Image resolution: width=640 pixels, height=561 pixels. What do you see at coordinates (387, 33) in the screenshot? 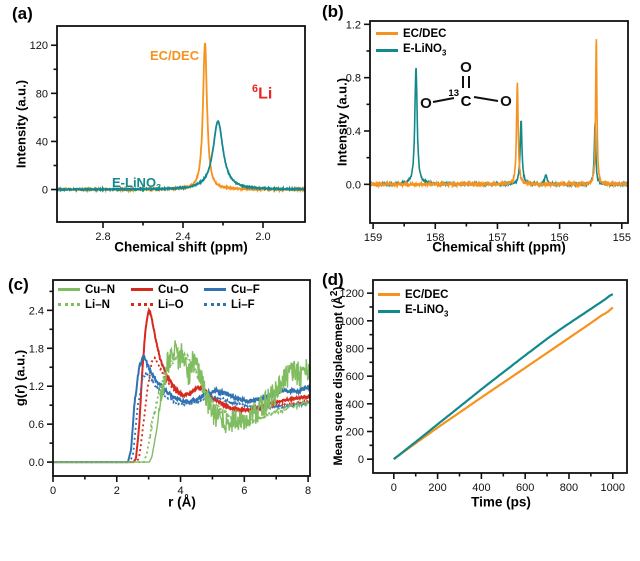
I see `ecdec-line-swatch` at bounding box center [387, 33].